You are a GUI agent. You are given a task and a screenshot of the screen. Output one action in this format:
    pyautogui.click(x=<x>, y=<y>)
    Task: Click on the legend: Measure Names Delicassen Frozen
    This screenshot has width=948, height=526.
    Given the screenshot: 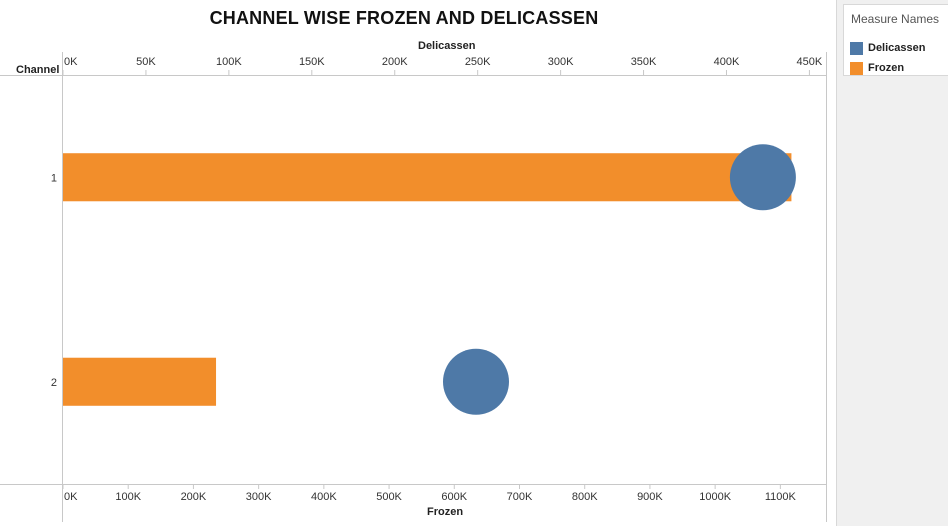 What is the action you would take?
    pyautogui.click(x=895, y=40)
    